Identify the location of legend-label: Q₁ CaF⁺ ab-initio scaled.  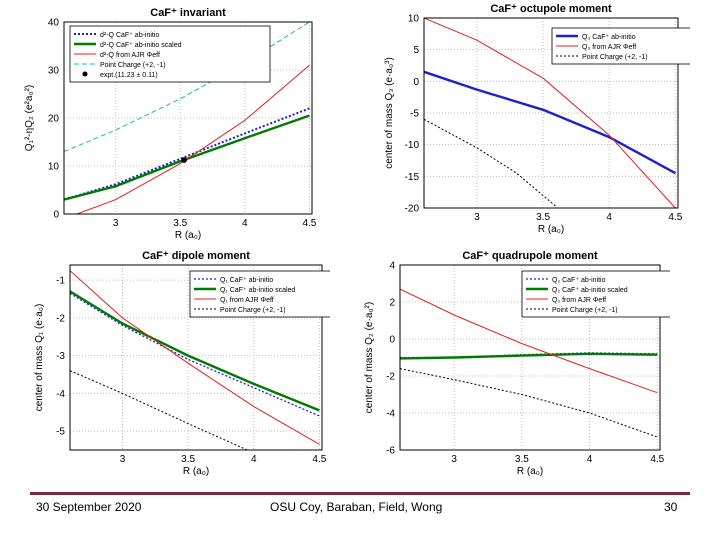
(257, 290).